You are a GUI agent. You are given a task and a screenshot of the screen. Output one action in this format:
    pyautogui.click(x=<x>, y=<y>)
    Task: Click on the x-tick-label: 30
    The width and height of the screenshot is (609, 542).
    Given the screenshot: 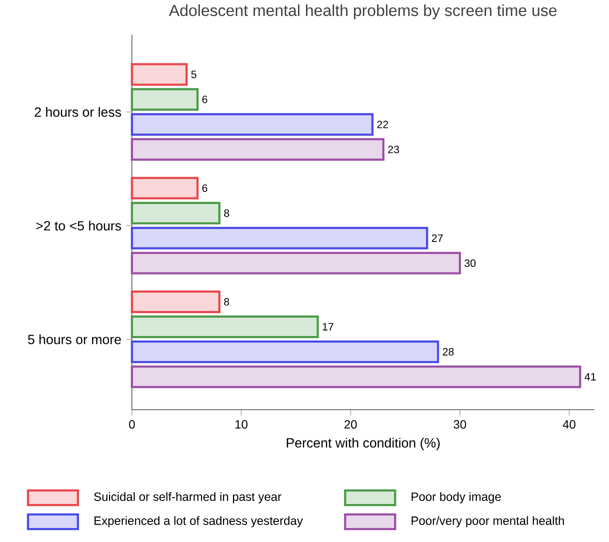 What is the action you would take?
    pyautogui.click(x=460, y=424)
    